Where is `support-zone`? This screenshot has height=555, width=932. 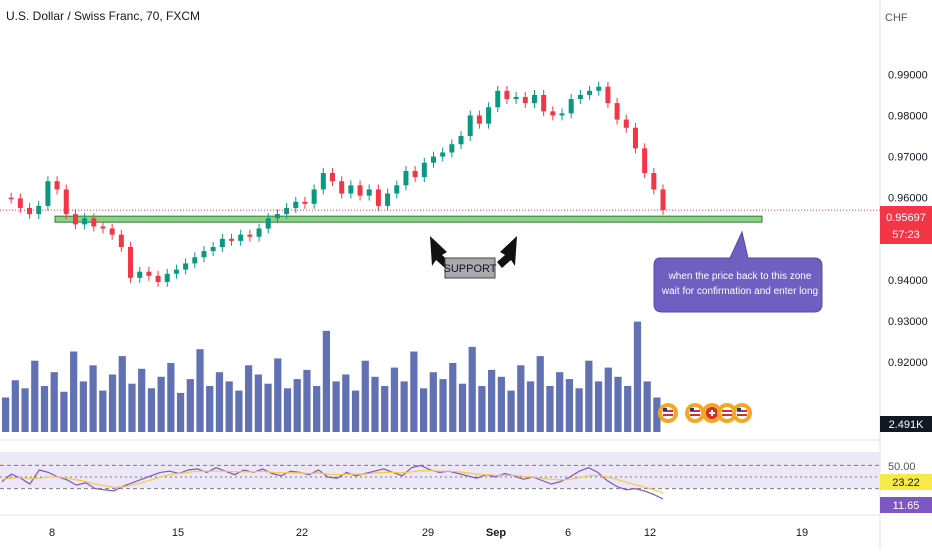 support-zone is located at coordinates (408, 219).